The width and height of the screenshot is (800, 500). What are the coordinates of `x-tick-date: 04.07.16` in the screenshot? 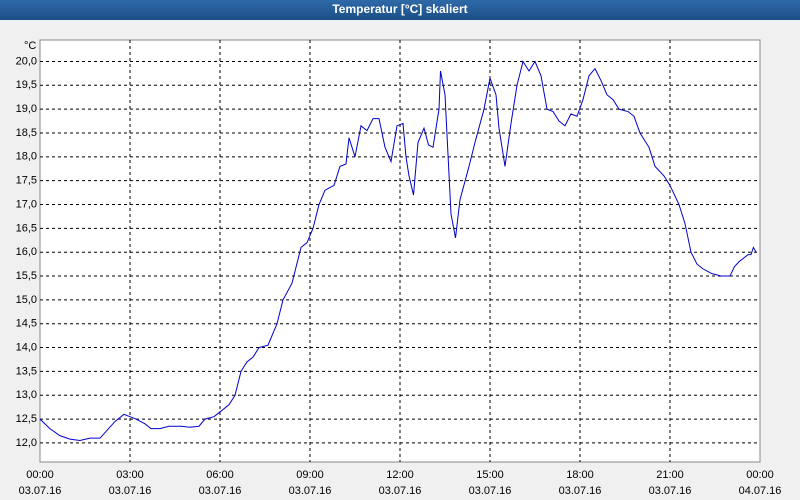 It's located at (760, 491).